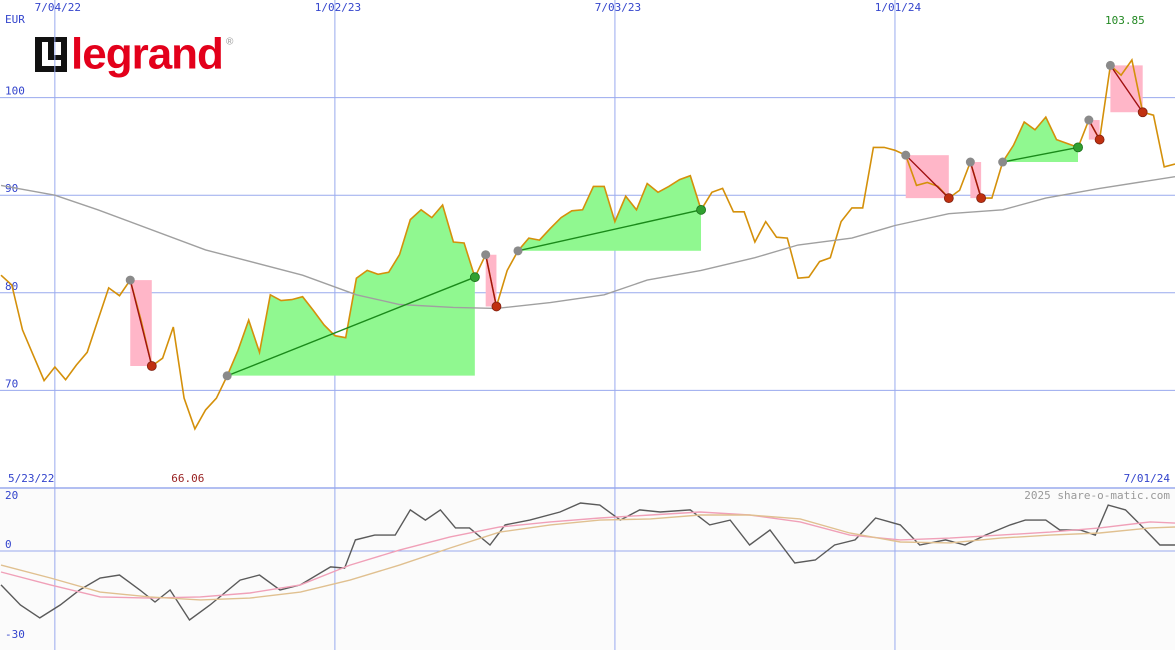 This screenshot has width=1175, height=650. Describe the element at coordinates (1147, 478) in the screenshot. I see `end-date: 7/01/24` at that location.